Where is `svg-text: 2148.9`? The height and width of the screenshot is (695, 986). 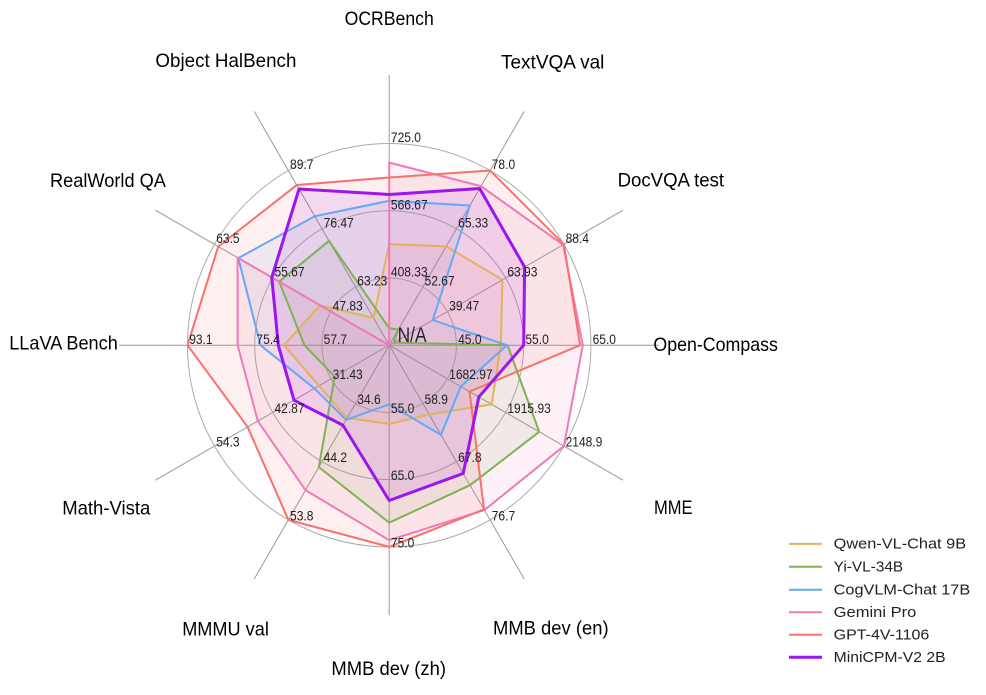 svg-text: 2148.9 is located at coordinates (584, 442).